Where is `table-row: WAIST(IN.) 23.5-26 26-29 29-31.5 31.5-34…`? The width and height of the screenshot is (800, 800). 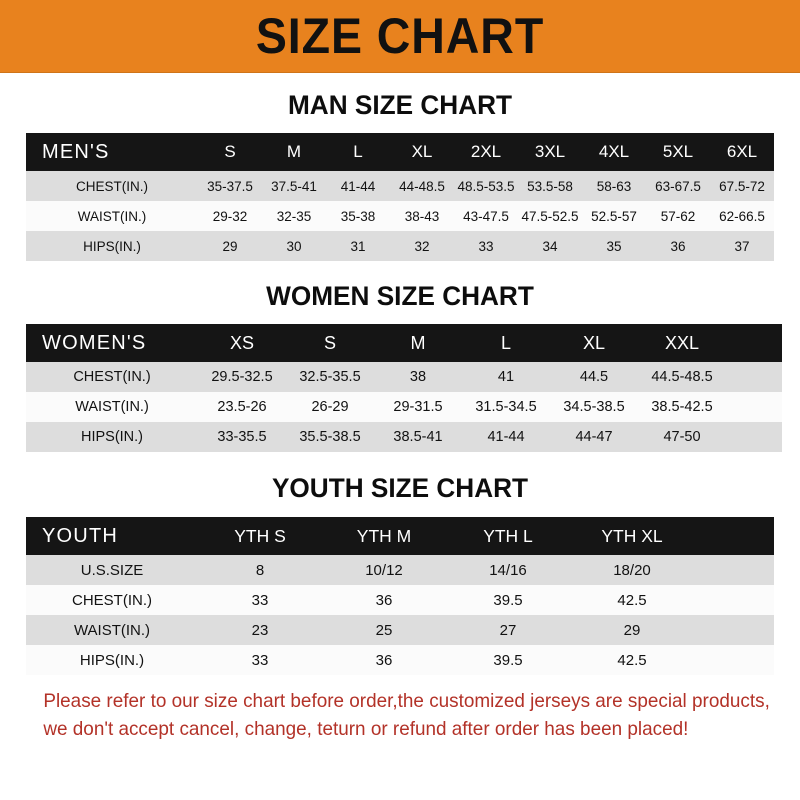 table-row: WAIST(IN.) 23.5-26 26-29 29-31.5 31.5-34… is located at coordinates (404, 407).